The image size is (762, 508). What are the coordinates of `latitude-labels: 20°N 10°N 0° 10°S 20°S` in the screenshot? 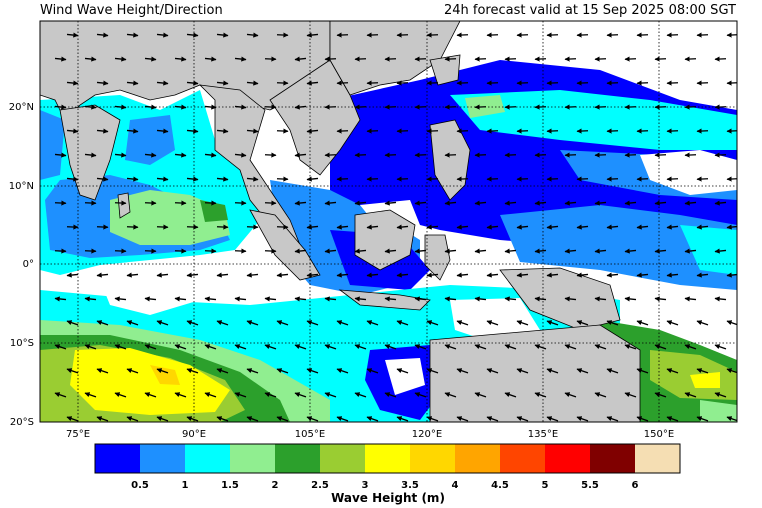 It's located at (21, 265).